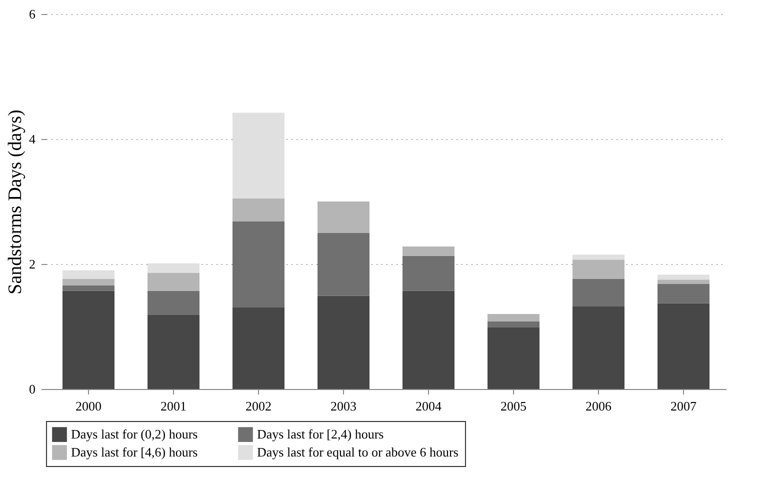 The image size is (760, 490). What do you see at coordinates (513, 406) in the screenshot?
I see `x-tick-label: 2005` at bounding box center [513, 406].